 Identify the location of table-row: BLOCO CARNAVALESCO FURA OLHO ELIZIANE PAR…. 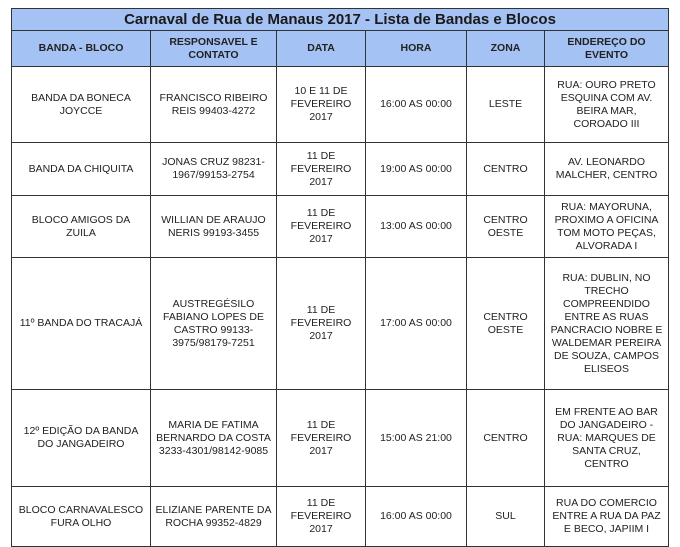
(340, 516).